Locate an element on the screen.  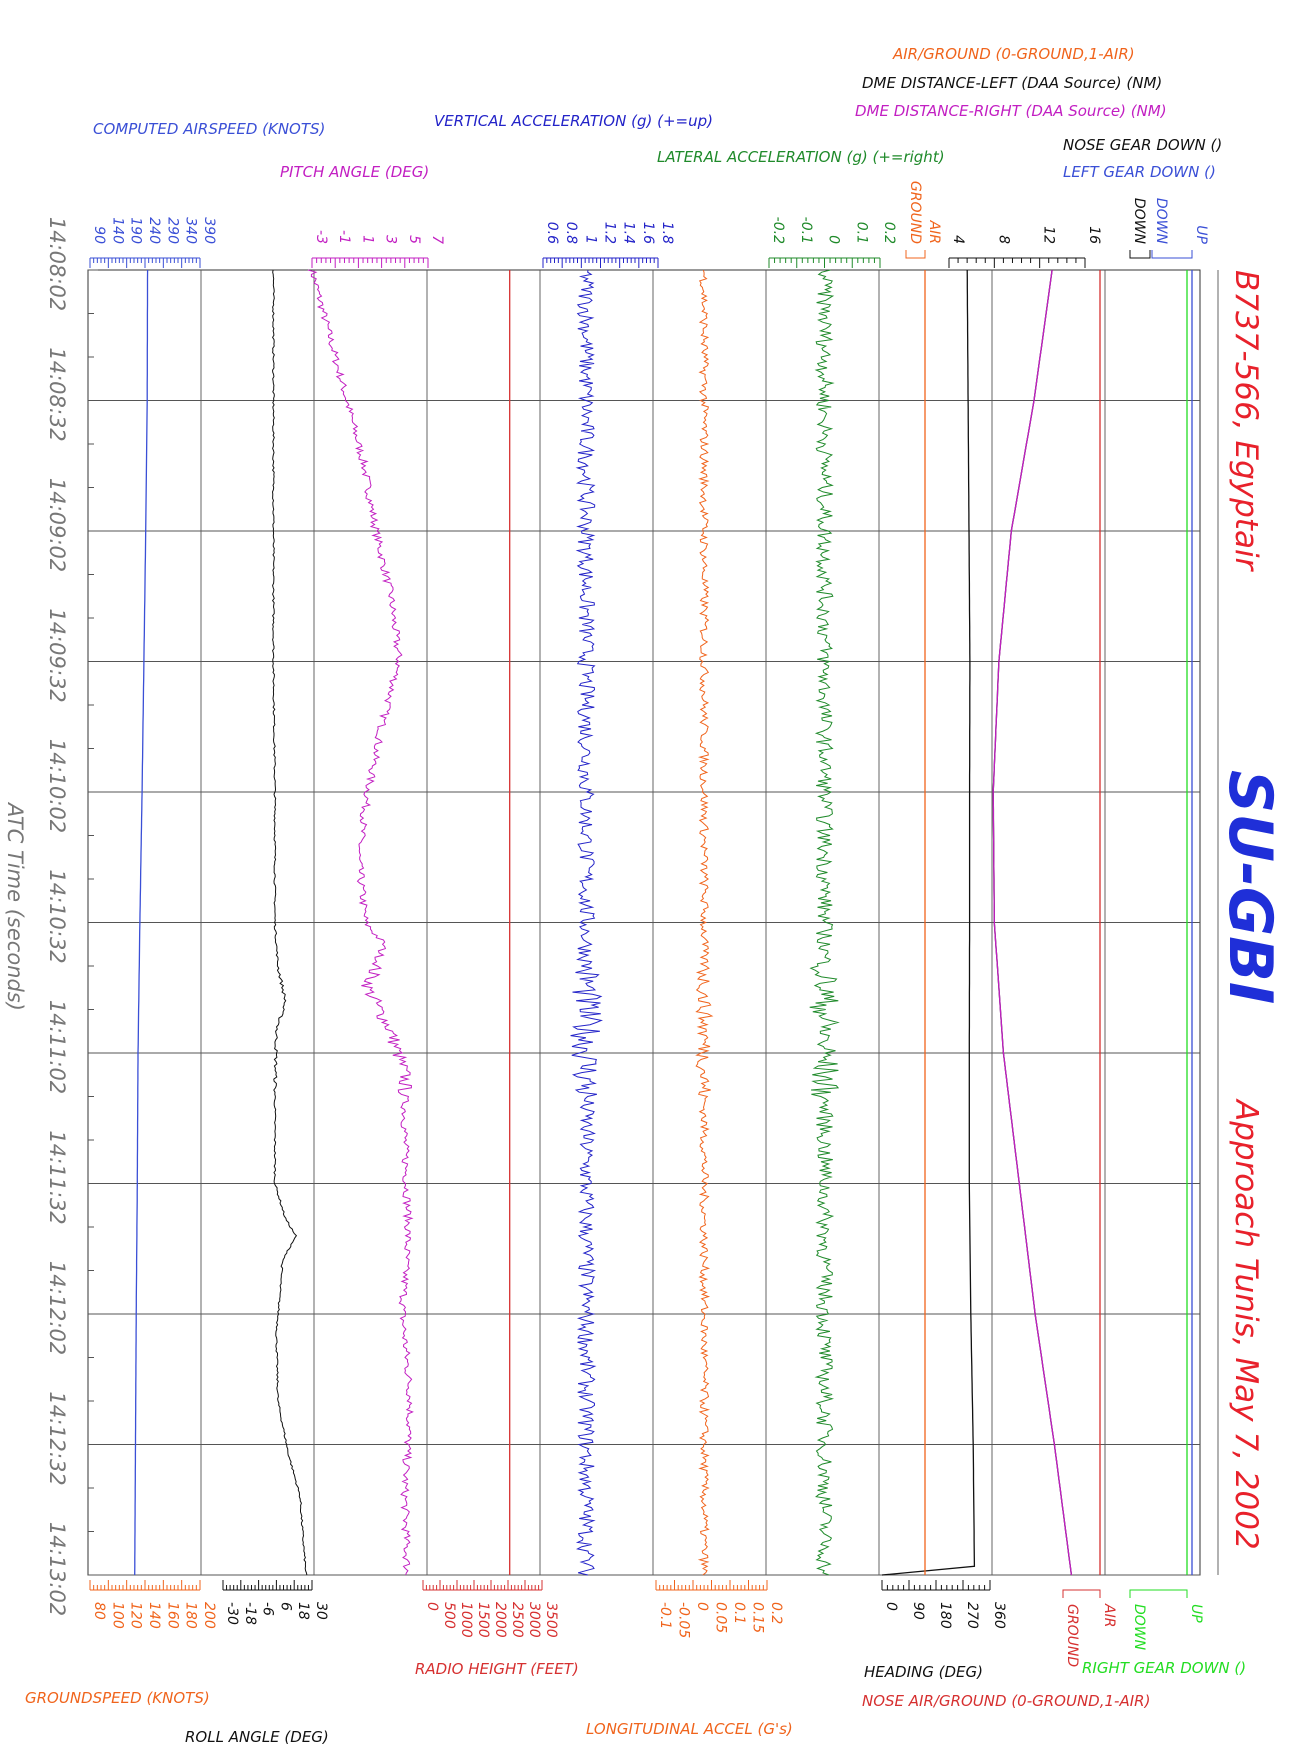
dme-left-label: DME DISTANCE-LEFT (DAA Source) (NM) is located at coordinates (1012, 83).